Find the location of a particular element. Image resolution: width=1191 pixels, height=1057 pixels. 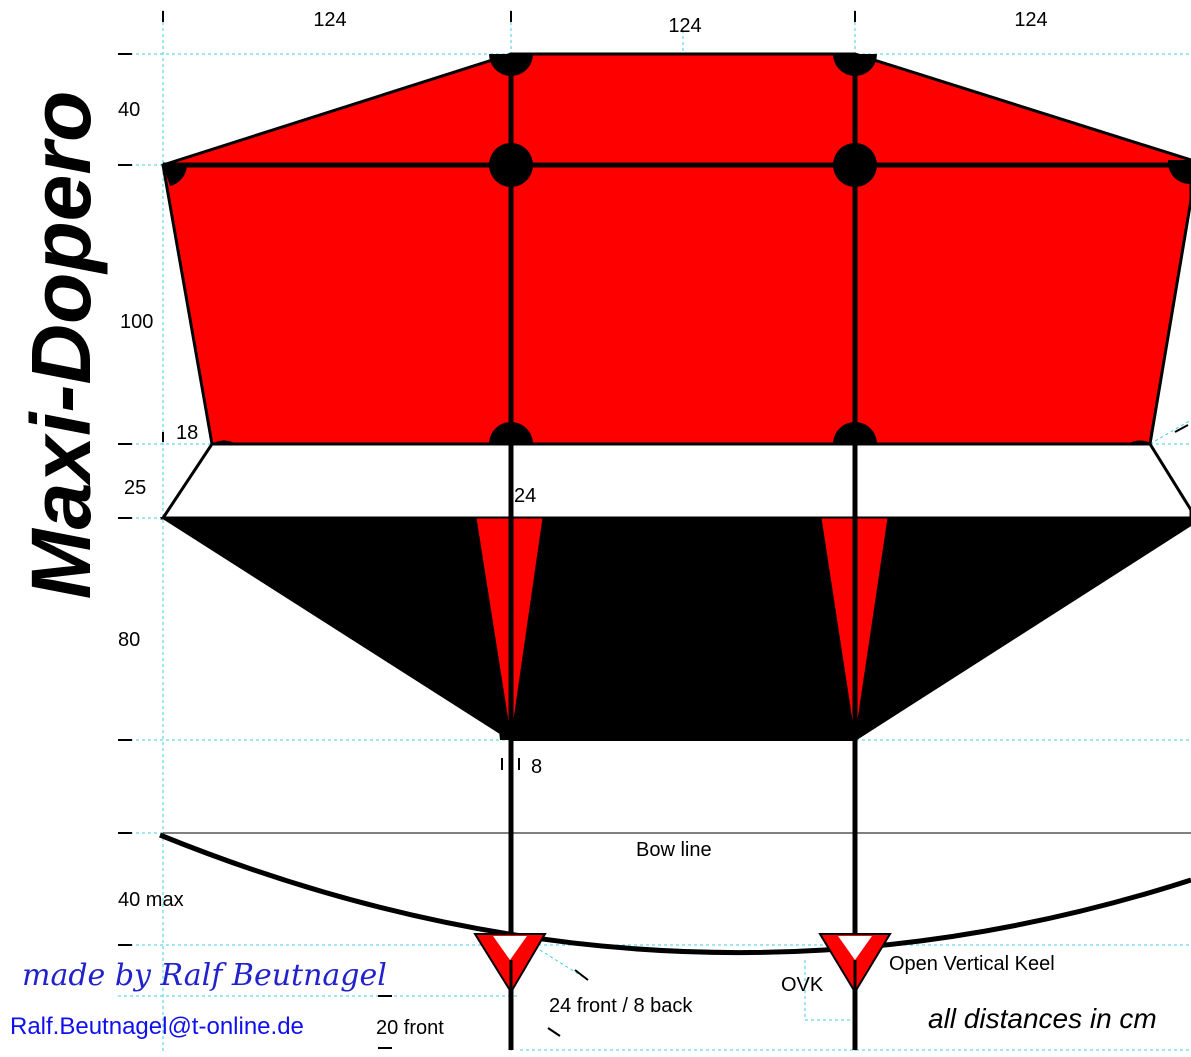

middle-strip is located at coordinates (675, 481).